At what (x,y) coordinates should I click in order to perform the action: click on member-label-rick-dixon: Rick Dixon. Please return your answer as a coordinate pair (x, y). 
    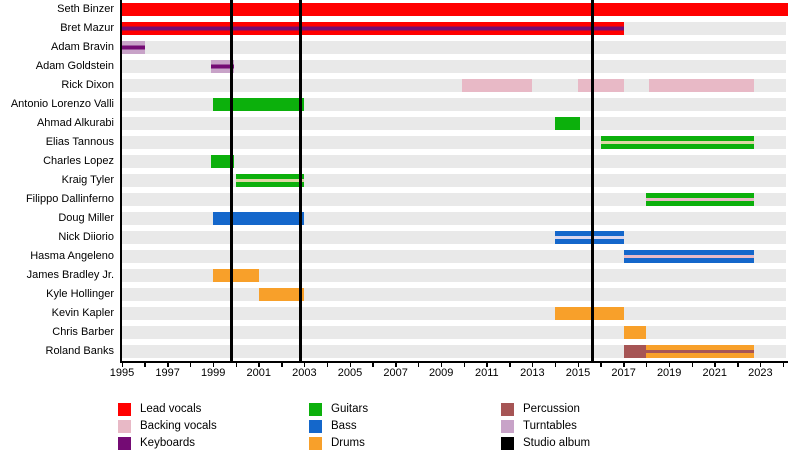
    Looking at the image, I should click on (87, 85).